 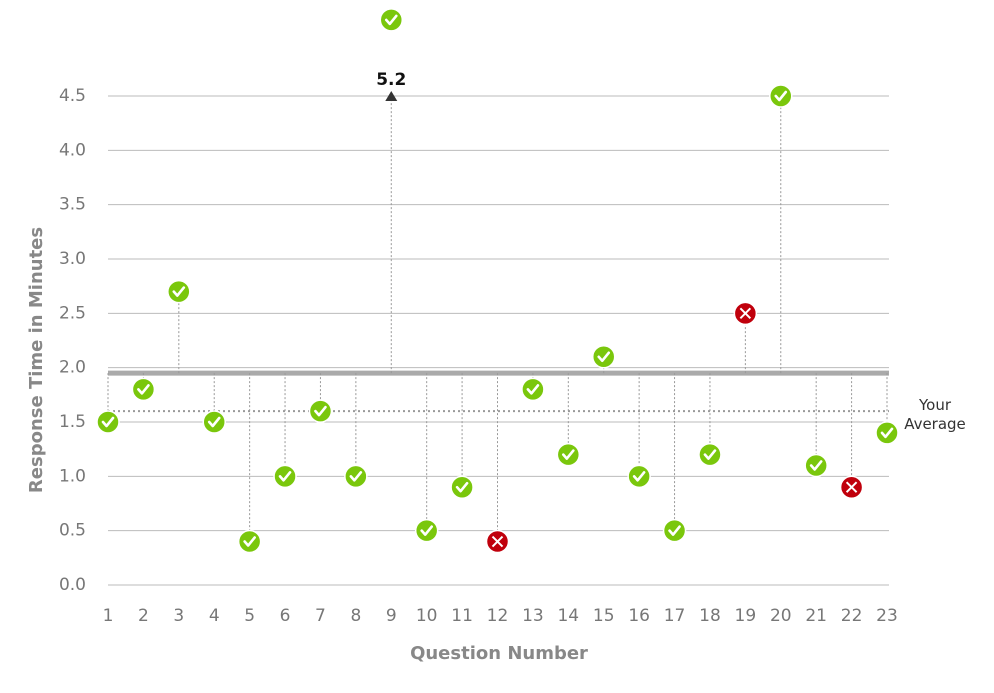 I want to click on x-tick-label: 5, so click(x=249, y=616).